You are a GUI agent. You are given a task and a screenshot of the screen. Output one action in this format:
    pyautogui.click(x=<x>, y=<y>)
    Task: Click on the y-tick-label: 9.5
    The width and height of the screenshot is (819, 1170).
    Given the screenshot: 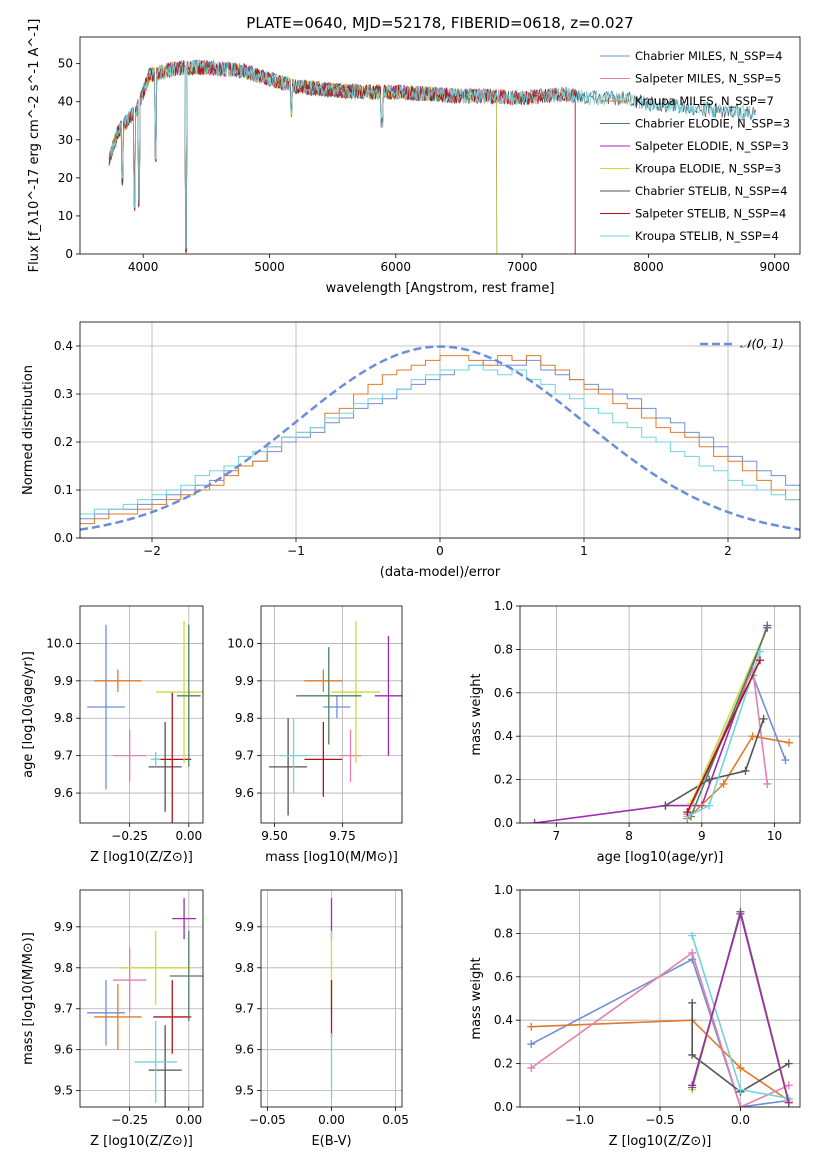 What is the action you would take?
    pyautogui.click(x=63, y=1091)
    